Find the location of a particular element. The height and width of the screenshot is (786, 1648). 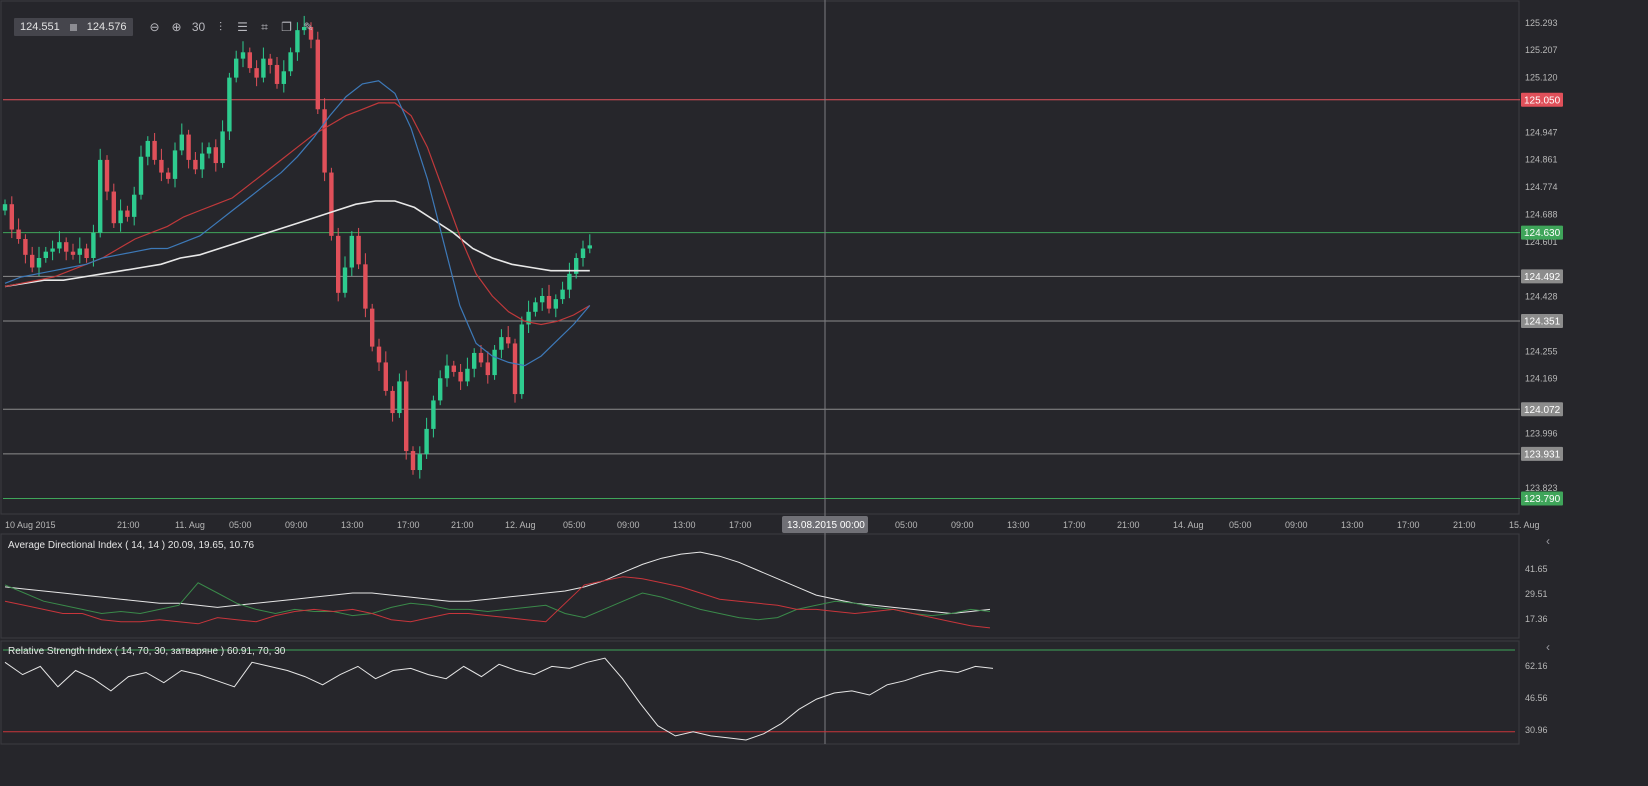

y-tick-label: 125.293 is located at coordinates (1541, 23).